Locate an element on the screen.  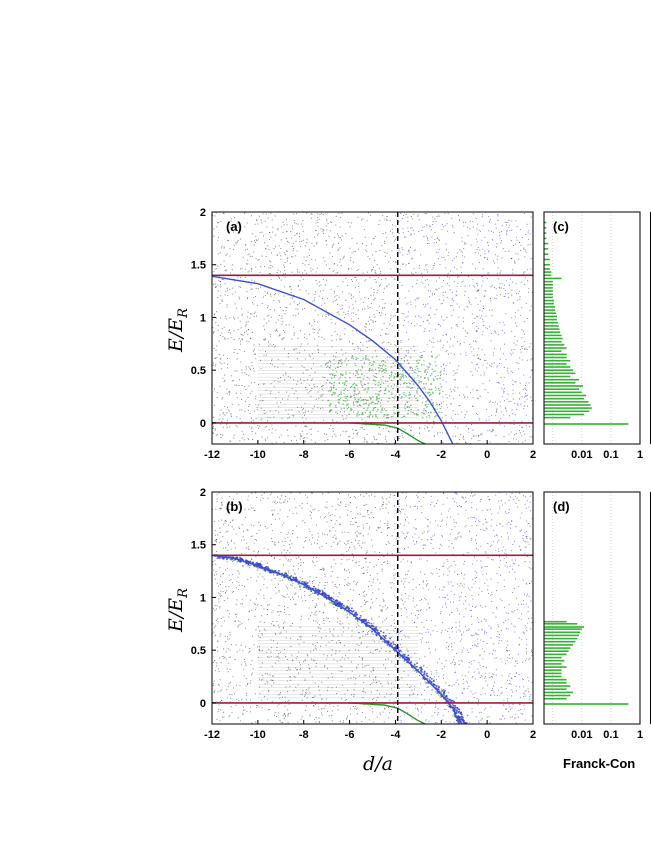
panel-a-lines is located at coordinates (372, 328).